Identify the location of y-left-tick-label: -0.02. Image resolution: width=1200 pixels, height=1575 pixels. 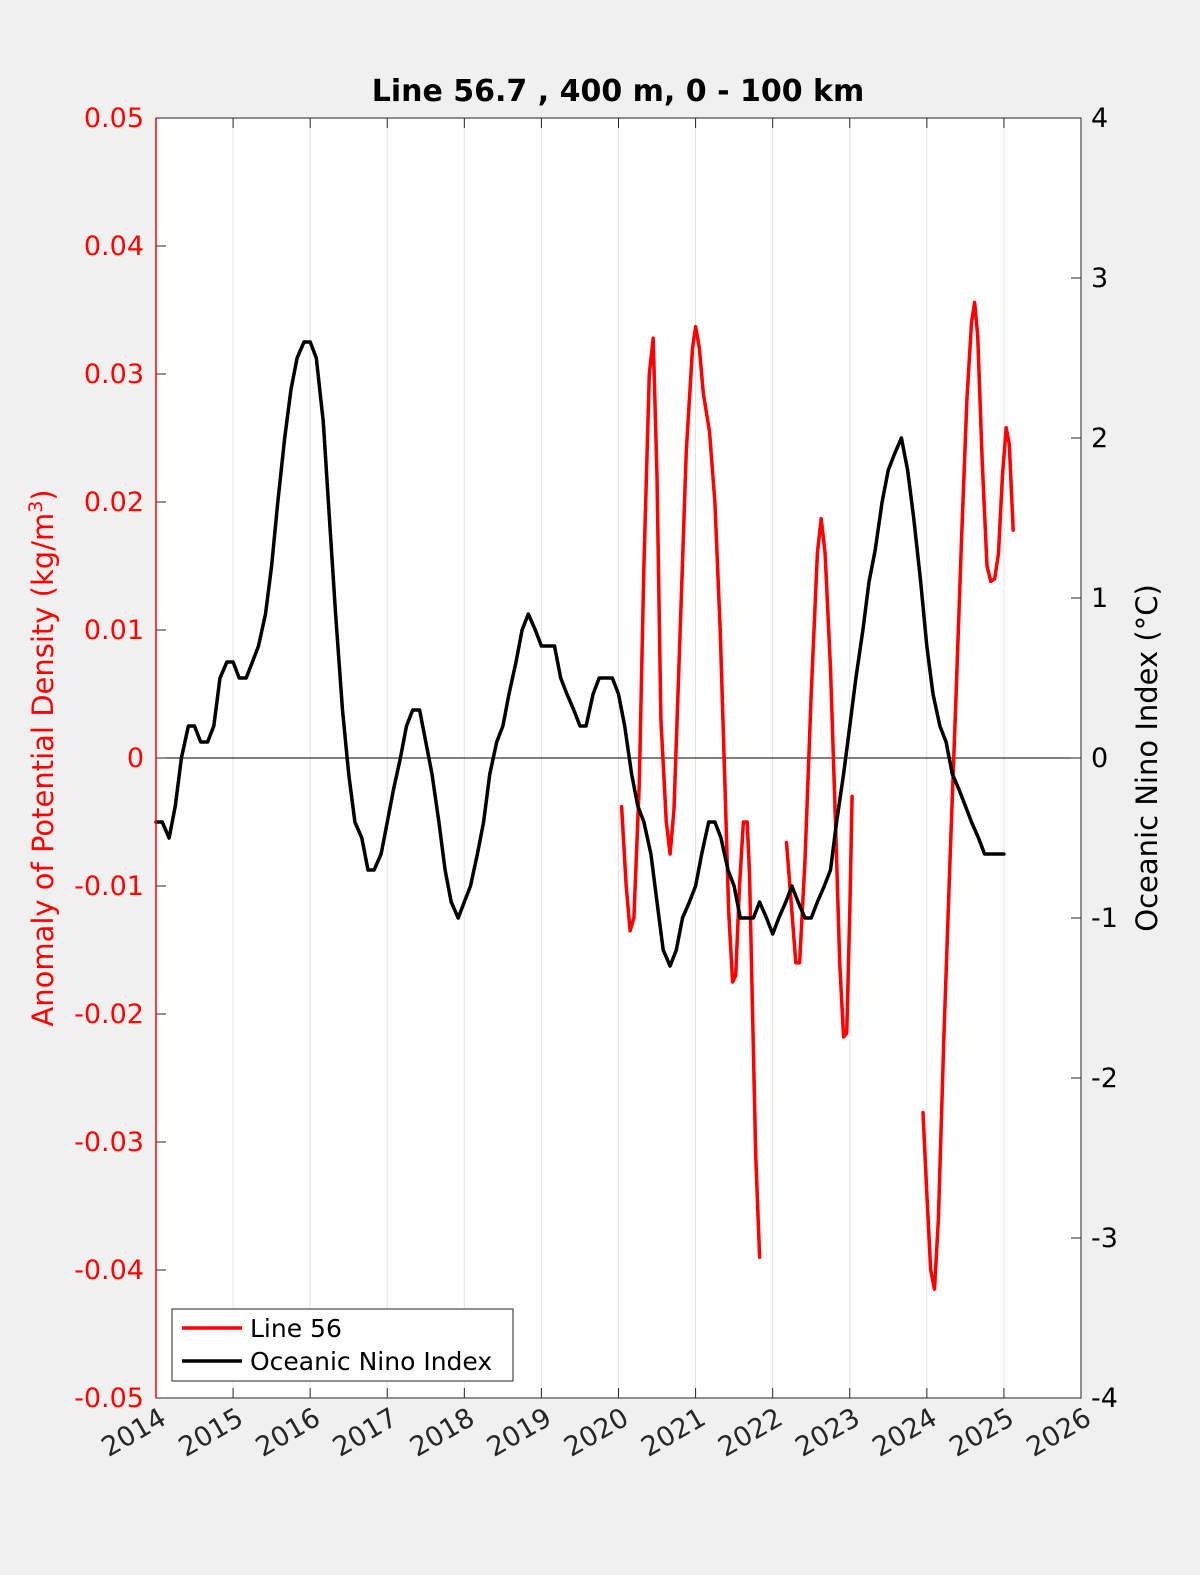
(109, 1014).